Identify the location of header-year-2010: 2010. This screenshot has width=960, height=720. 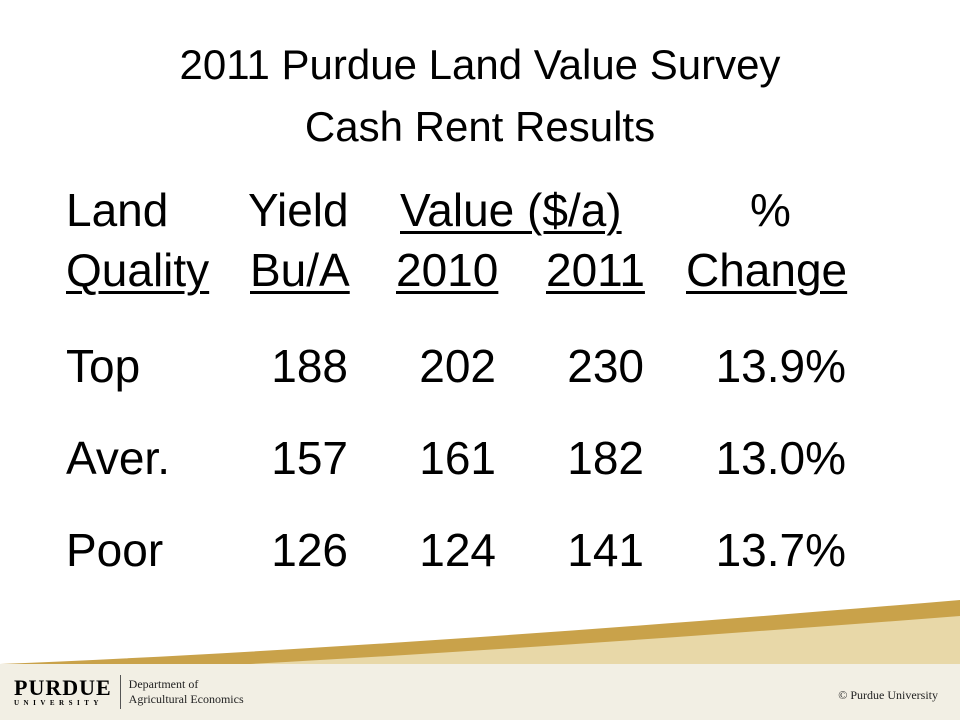
(447, 270).